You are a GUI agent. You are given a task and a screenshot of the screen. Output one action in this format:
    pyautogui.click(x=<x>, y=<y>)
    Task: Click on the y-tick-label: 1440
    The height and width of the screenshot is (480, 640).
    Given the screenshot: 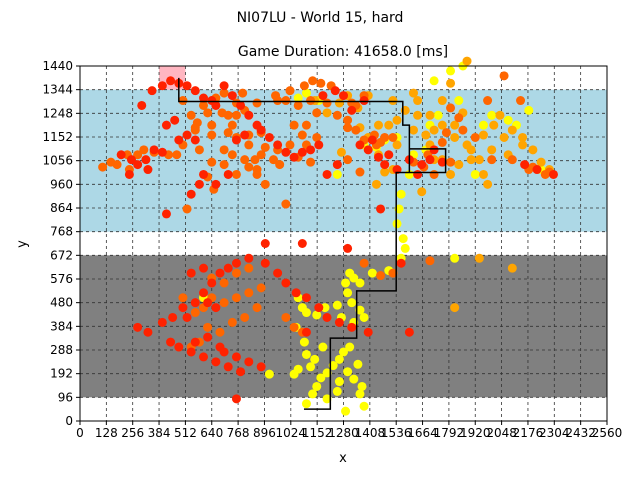 What is the action you would take?
    pyautogui.click(x=57, y=66)
    